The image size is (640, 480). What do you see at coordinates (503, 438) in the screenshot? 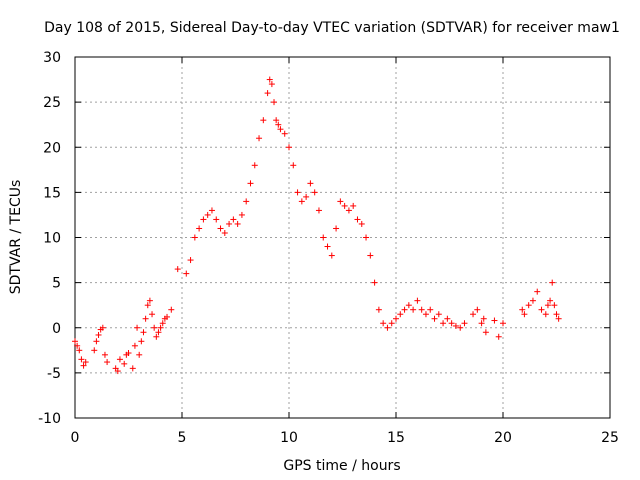
I see `x-tick-label: 20` at bounding box center [503, 438].